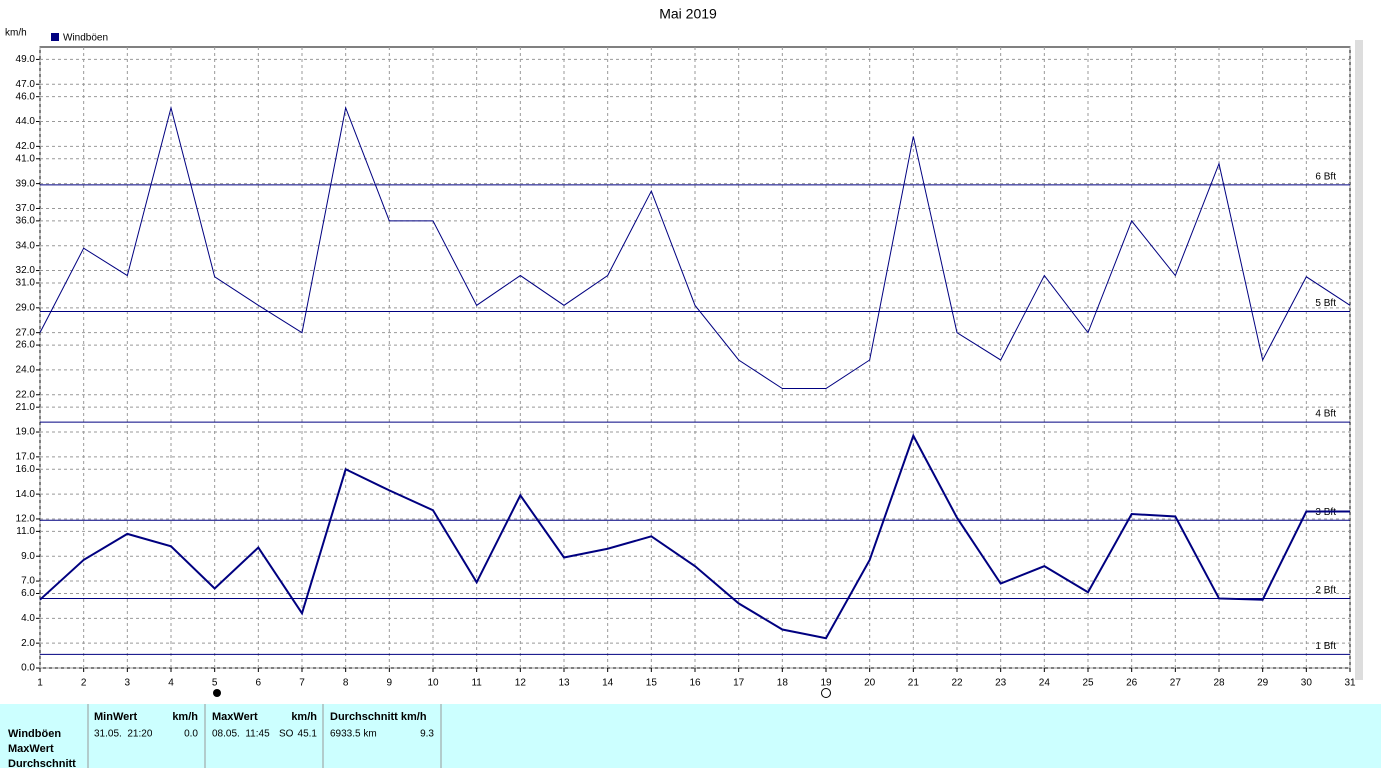 The width and height of the screenshot is (1381, 768). I want to click on y-tick-label: 11.0, so click(25, 531).